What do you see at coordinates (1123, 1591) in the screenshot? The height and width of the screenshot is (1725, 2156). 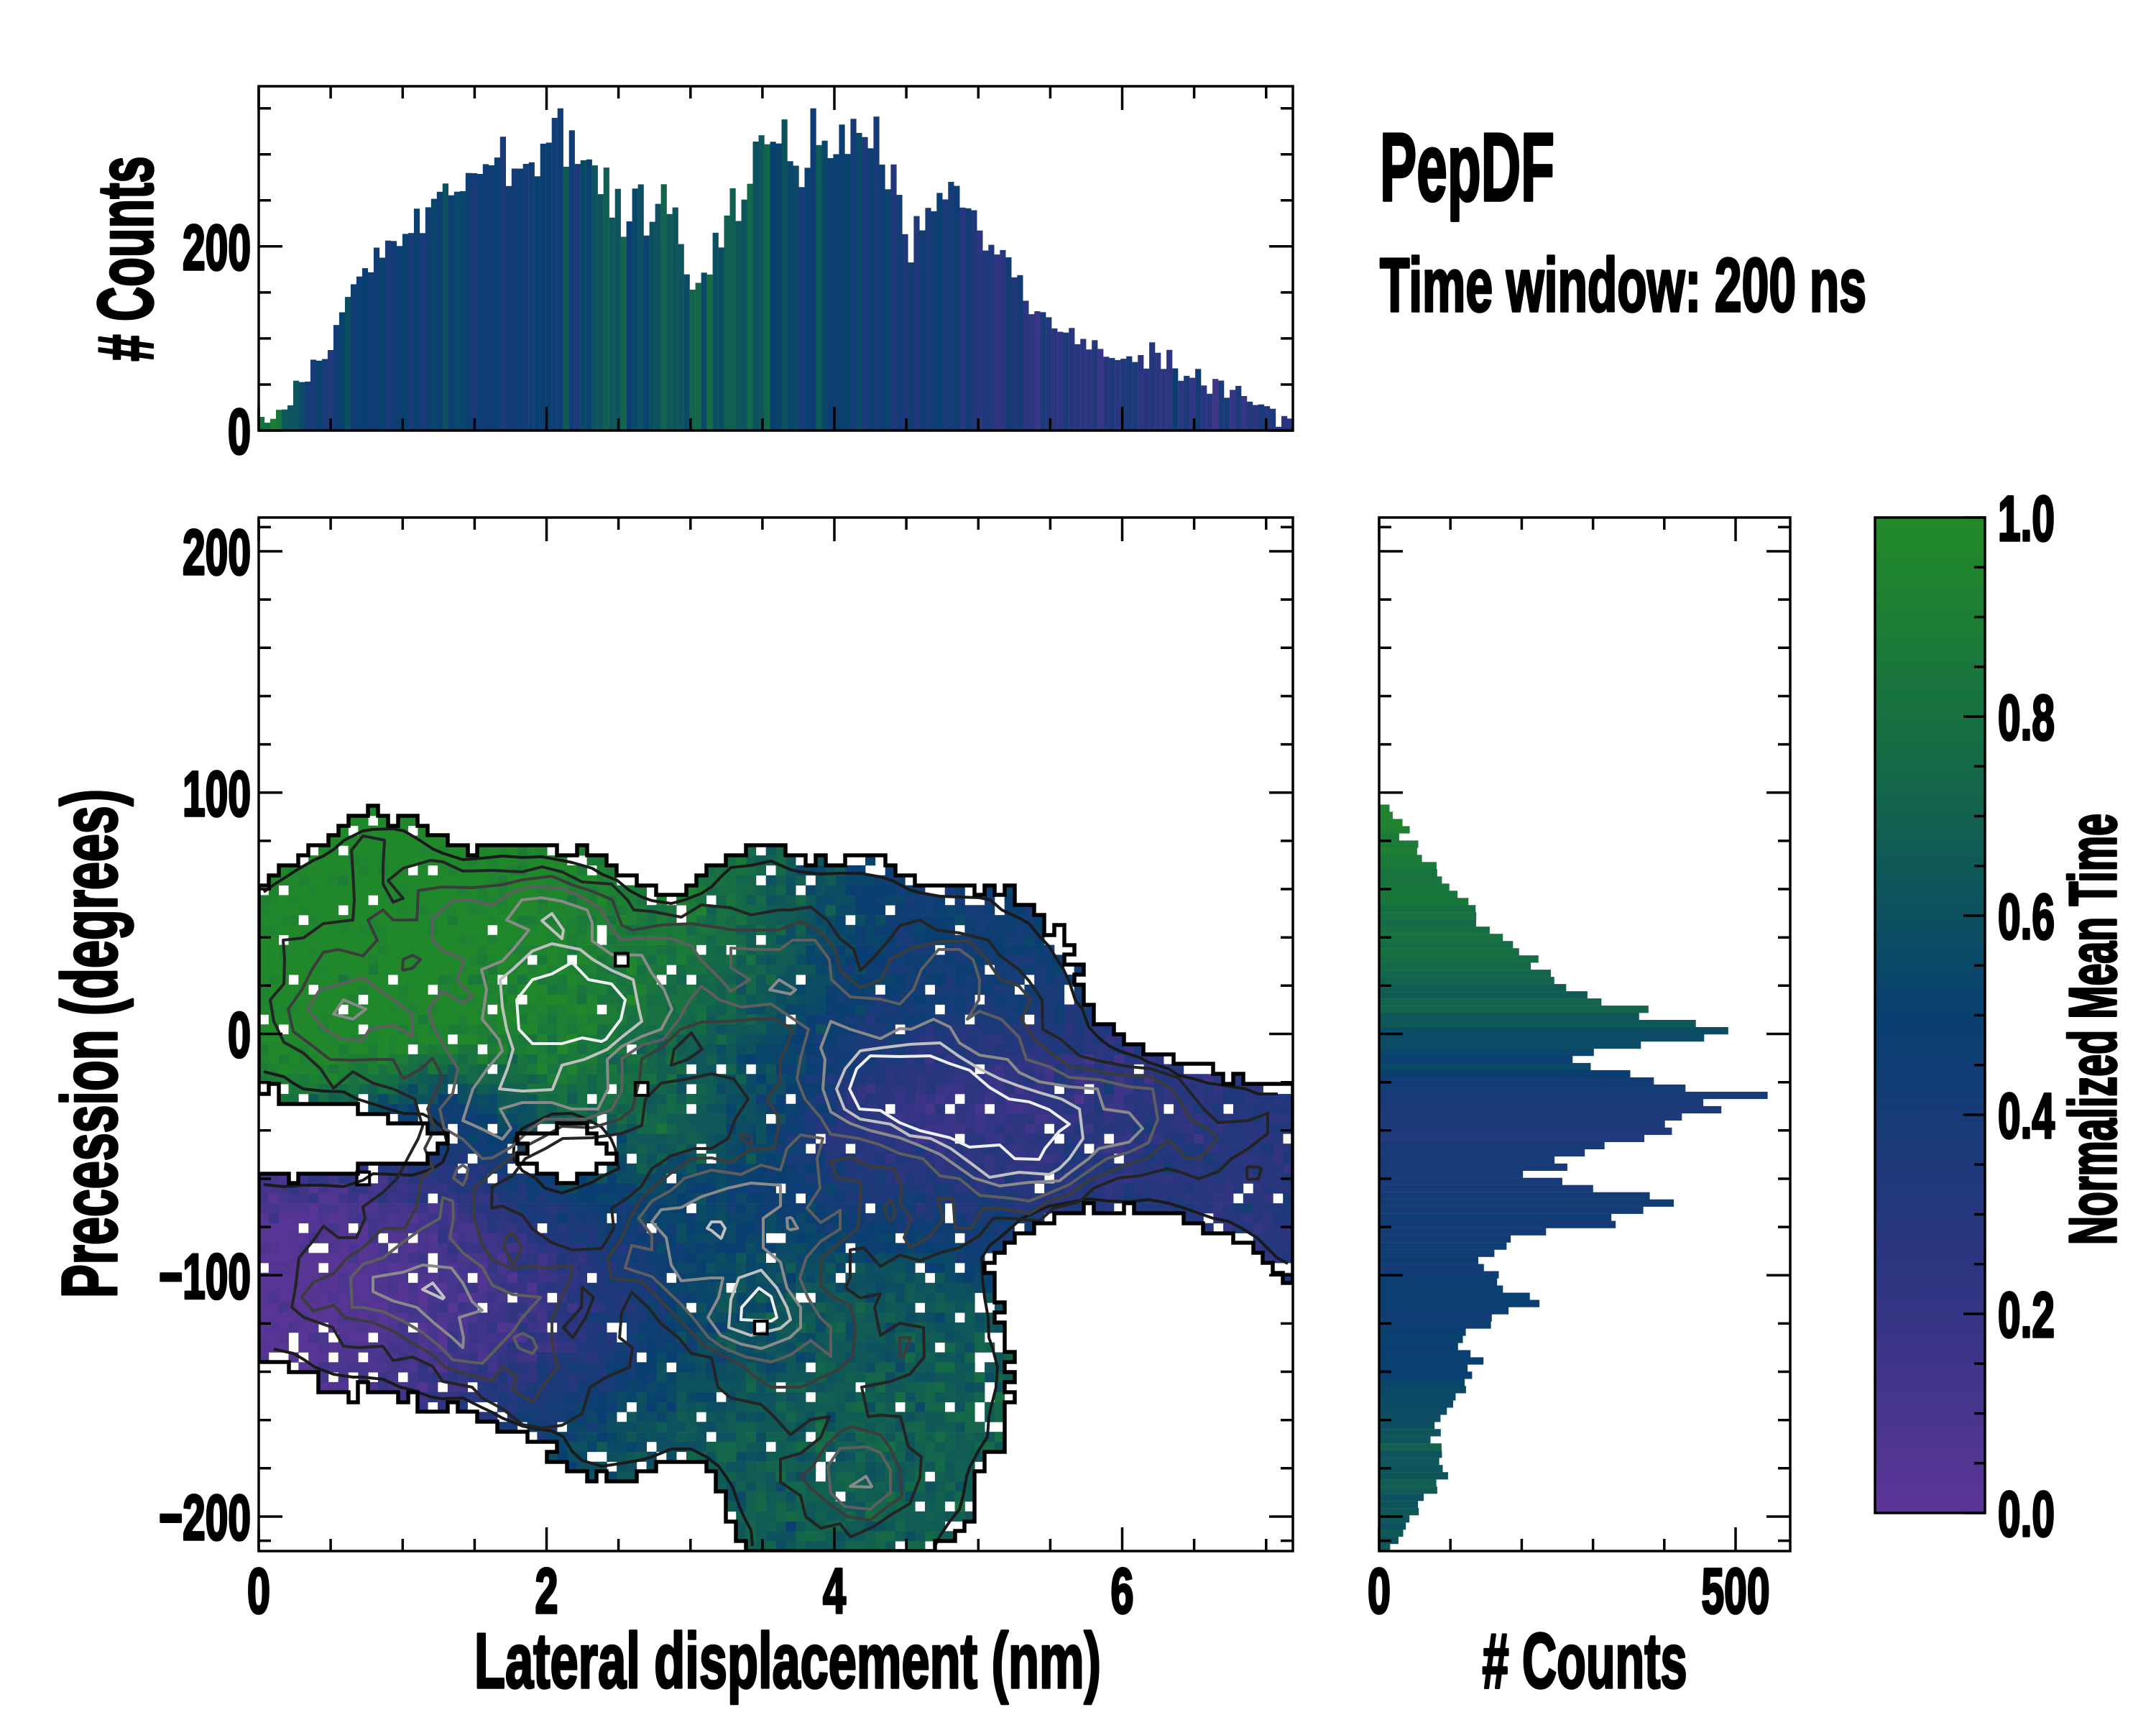 I see `svg-text: 6` at bounding box center [1123, 1591].